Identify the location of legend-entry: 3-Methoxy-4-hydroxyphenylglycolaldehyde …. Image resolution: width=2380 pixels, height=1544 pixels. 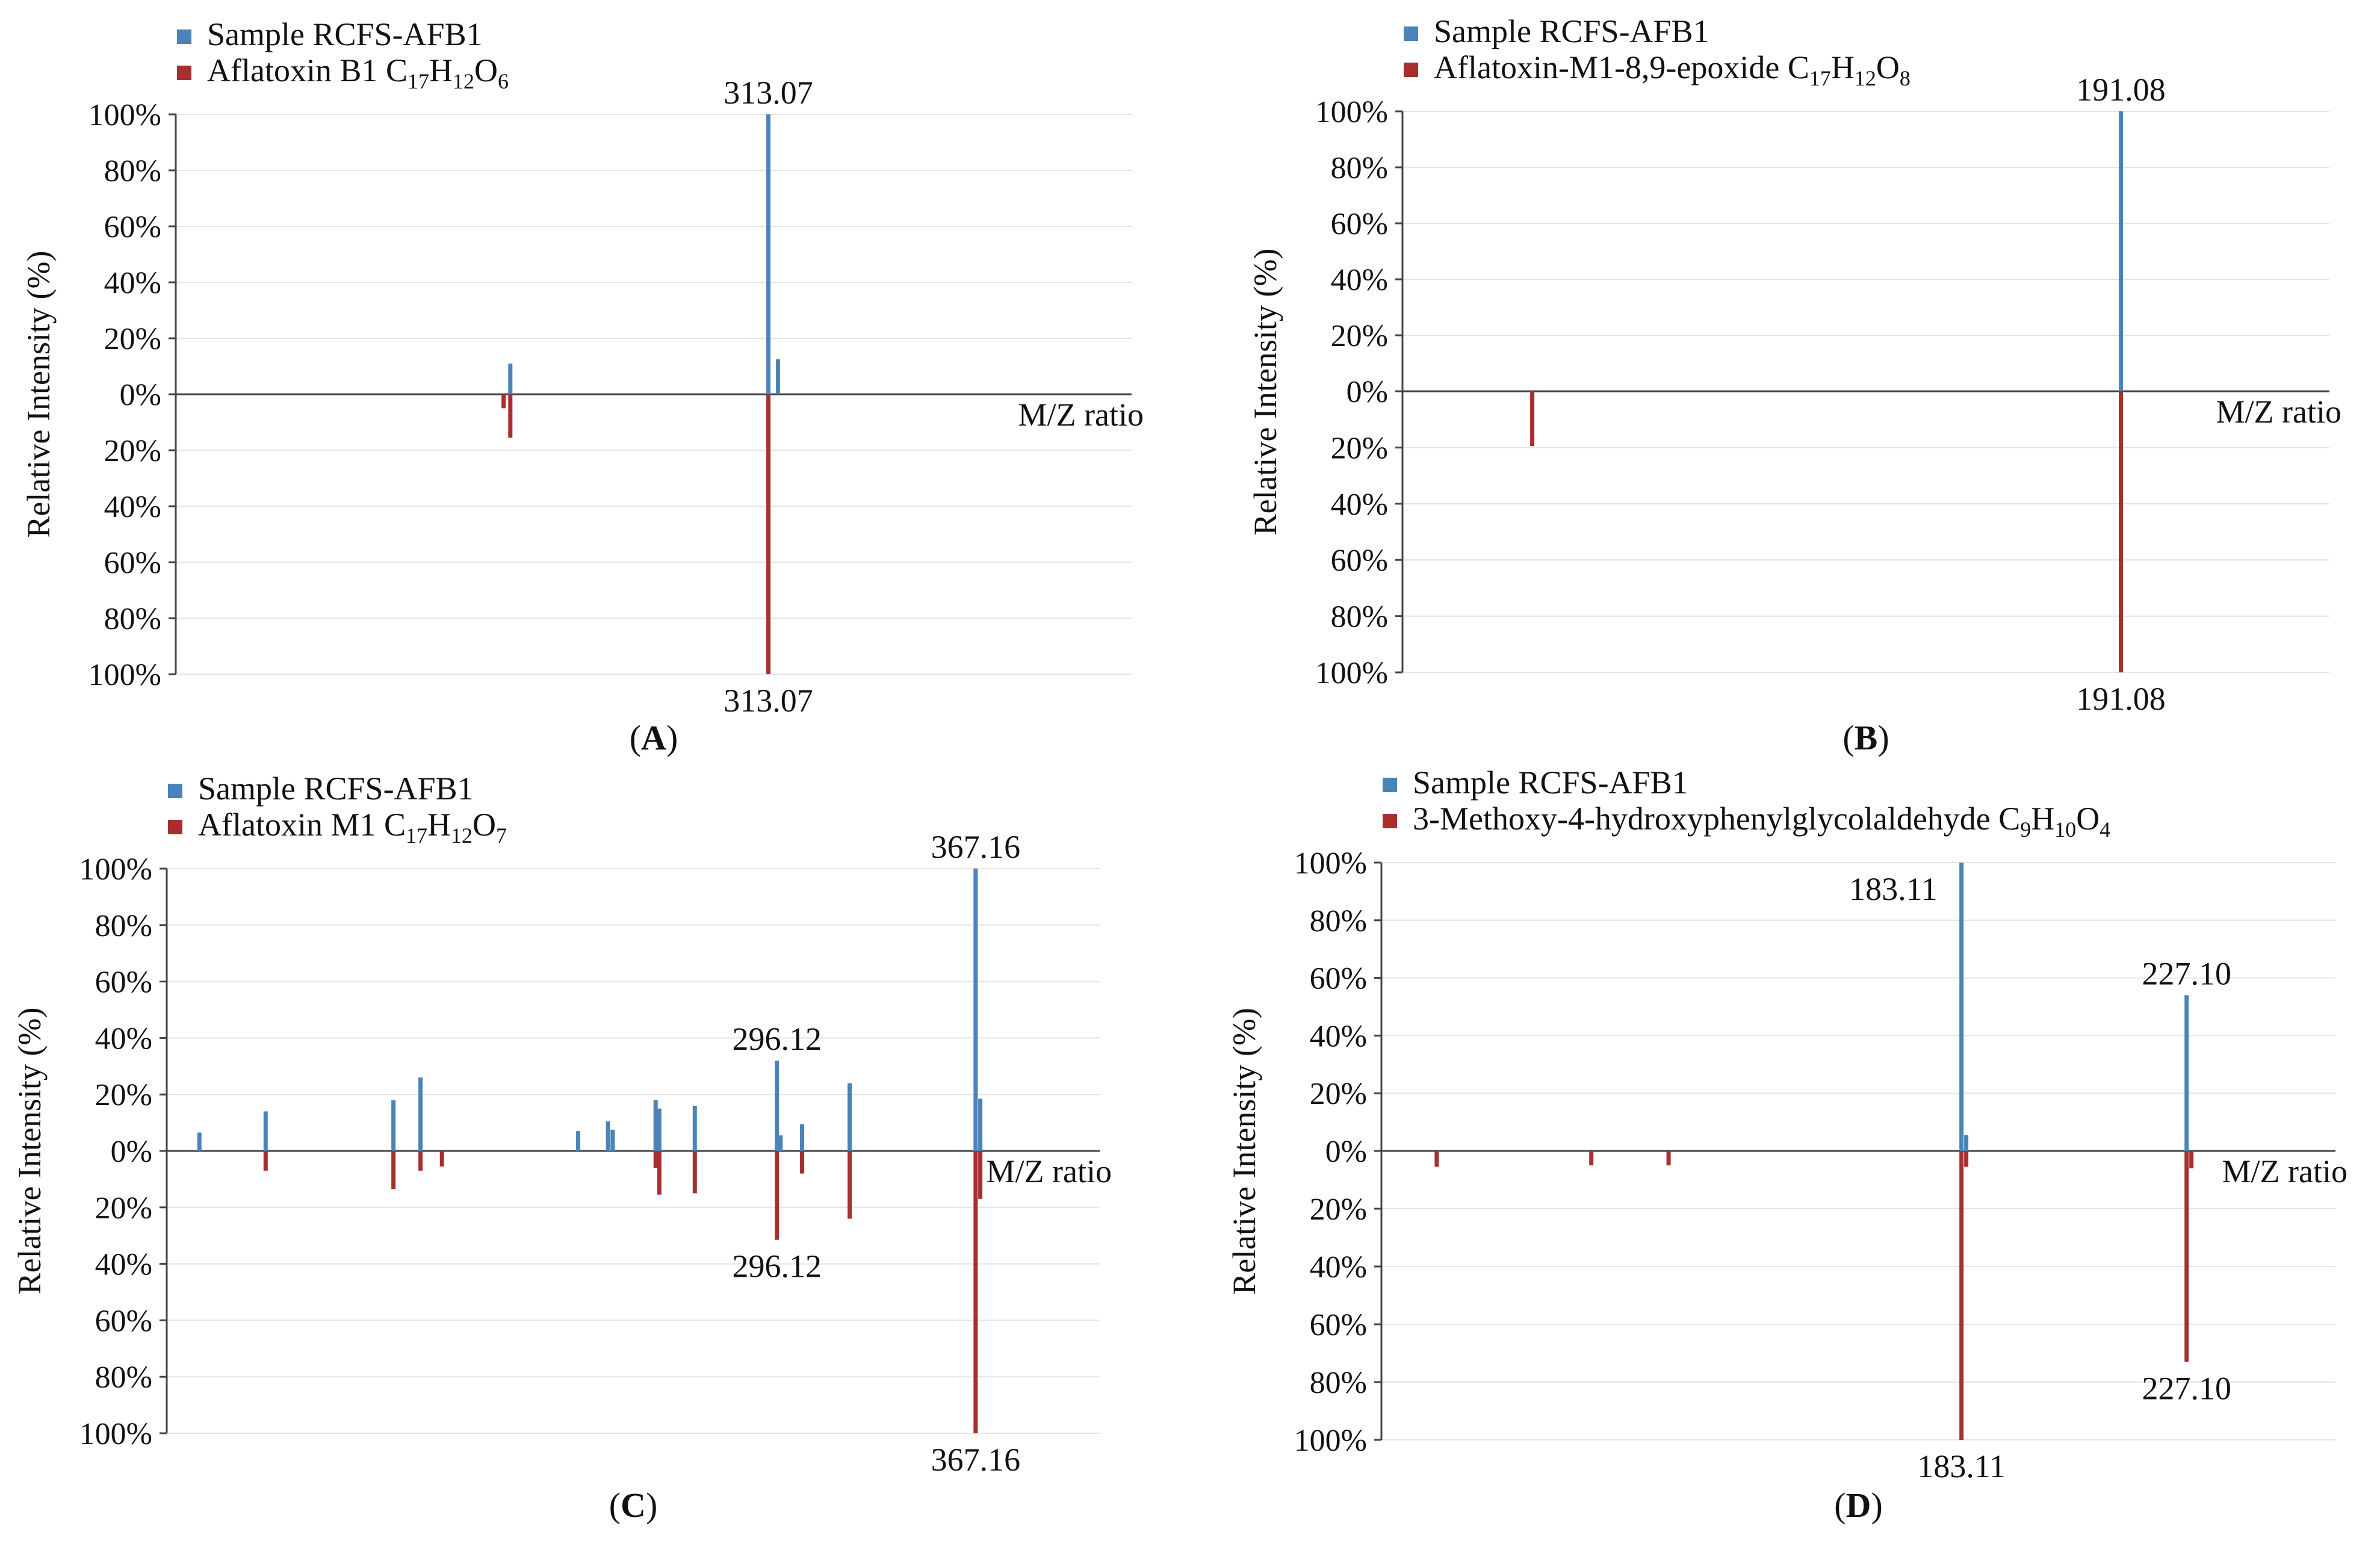
(1761, 822).